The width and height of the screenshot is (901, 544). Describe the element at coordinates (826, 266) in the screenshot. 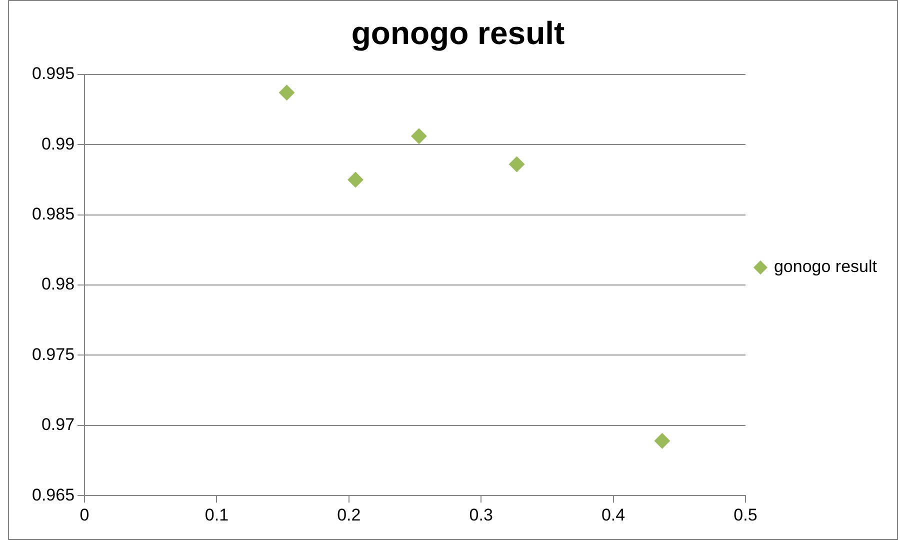

I see `legend-label: gonogo result` at that location.